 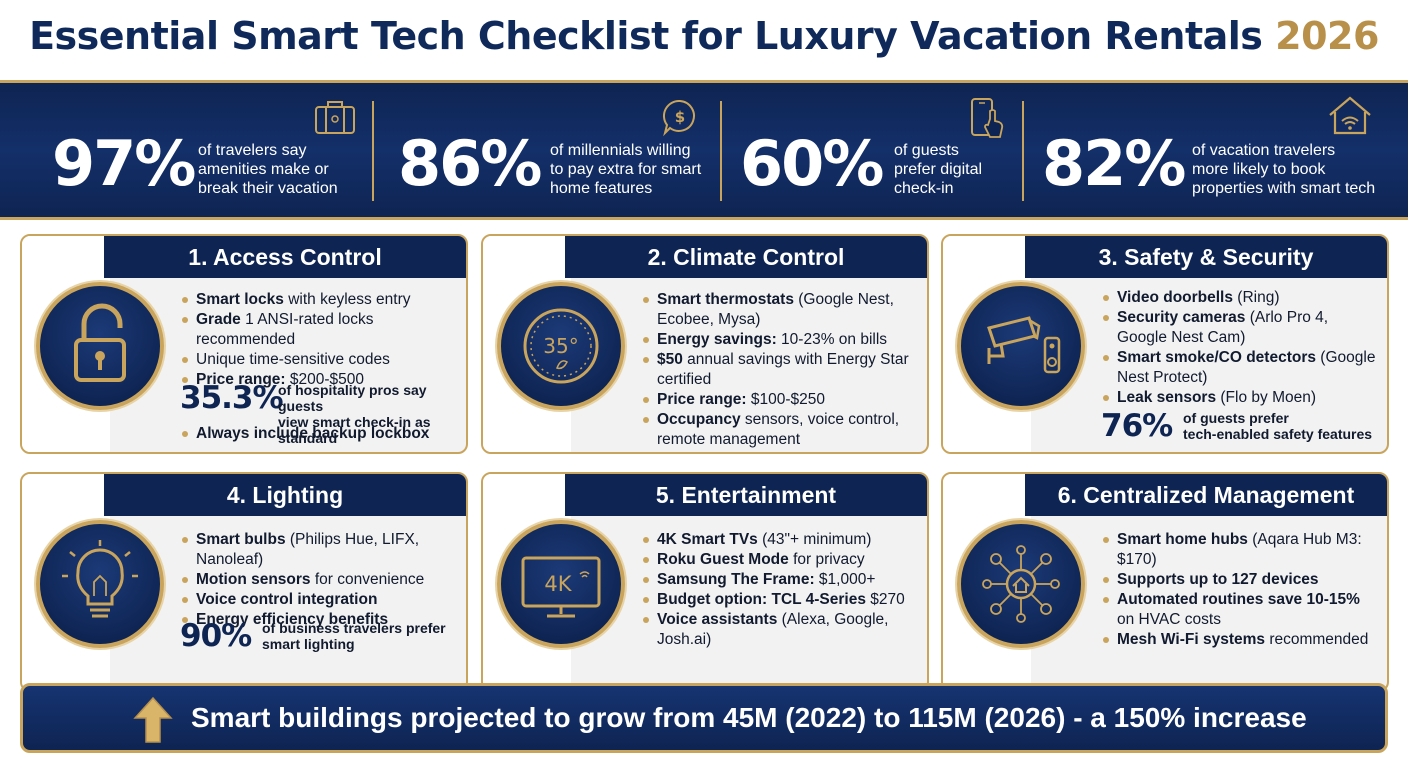 I want to click on thermostat-icon: 35°, so click(x=561, y=346).